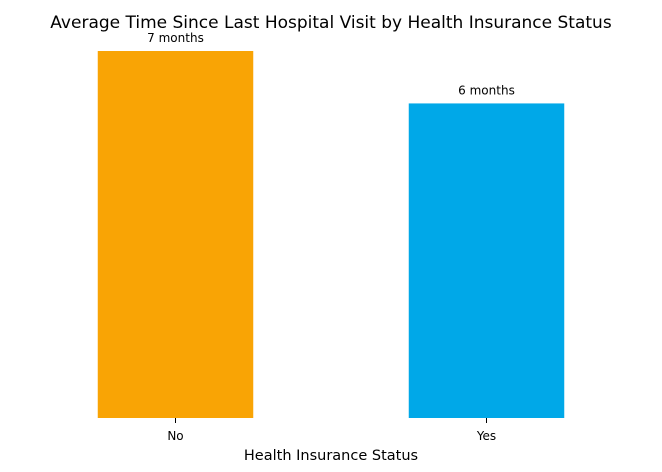 The width and height of the screenshot is (662, 472). I want to click on x-axis-label: Health Insurance Status, so click(331, 456).